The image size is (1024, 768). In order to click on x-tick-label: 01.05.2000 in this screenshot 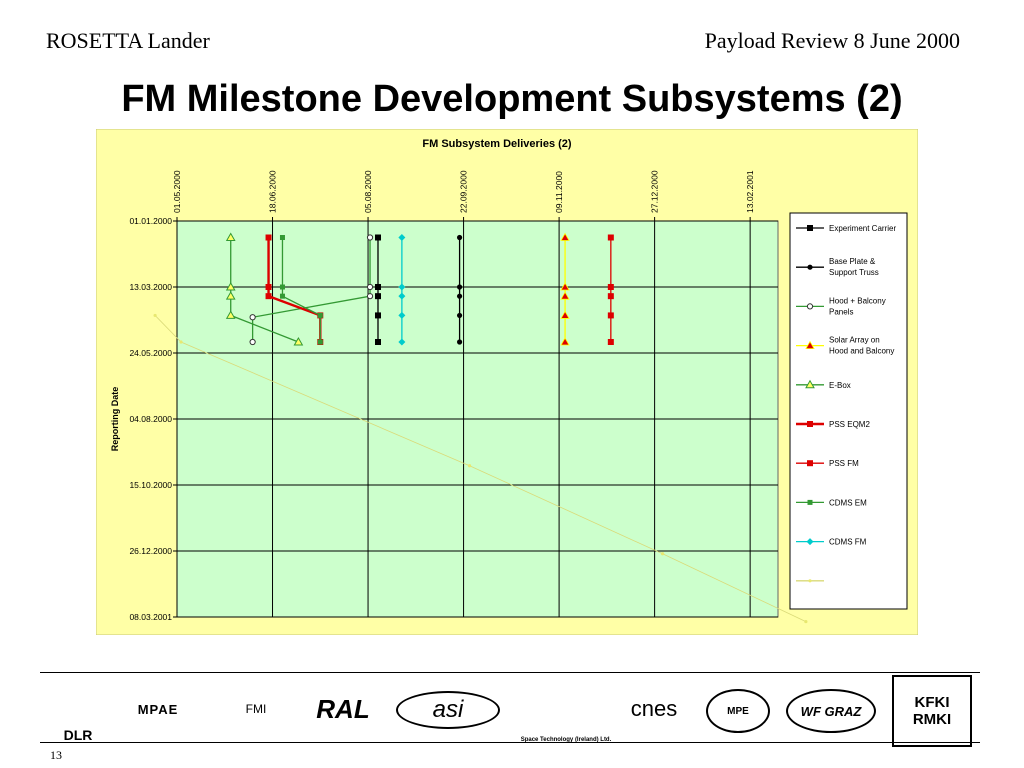, I will do `click(177, 191)`.